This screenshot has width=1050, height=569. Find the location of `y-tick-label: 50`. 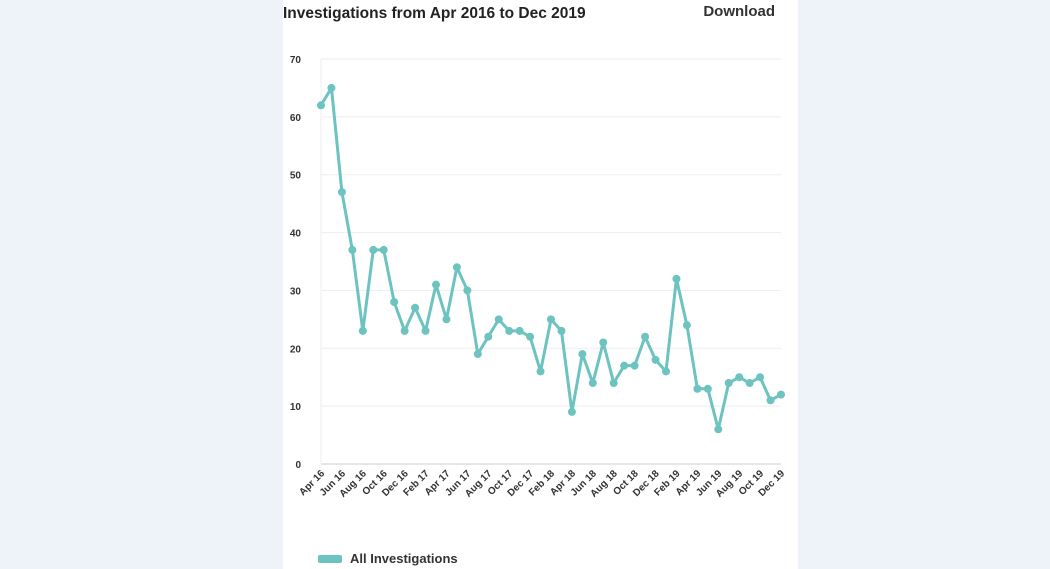

y-tick-label: 50 is located at coordinates (296, 176).